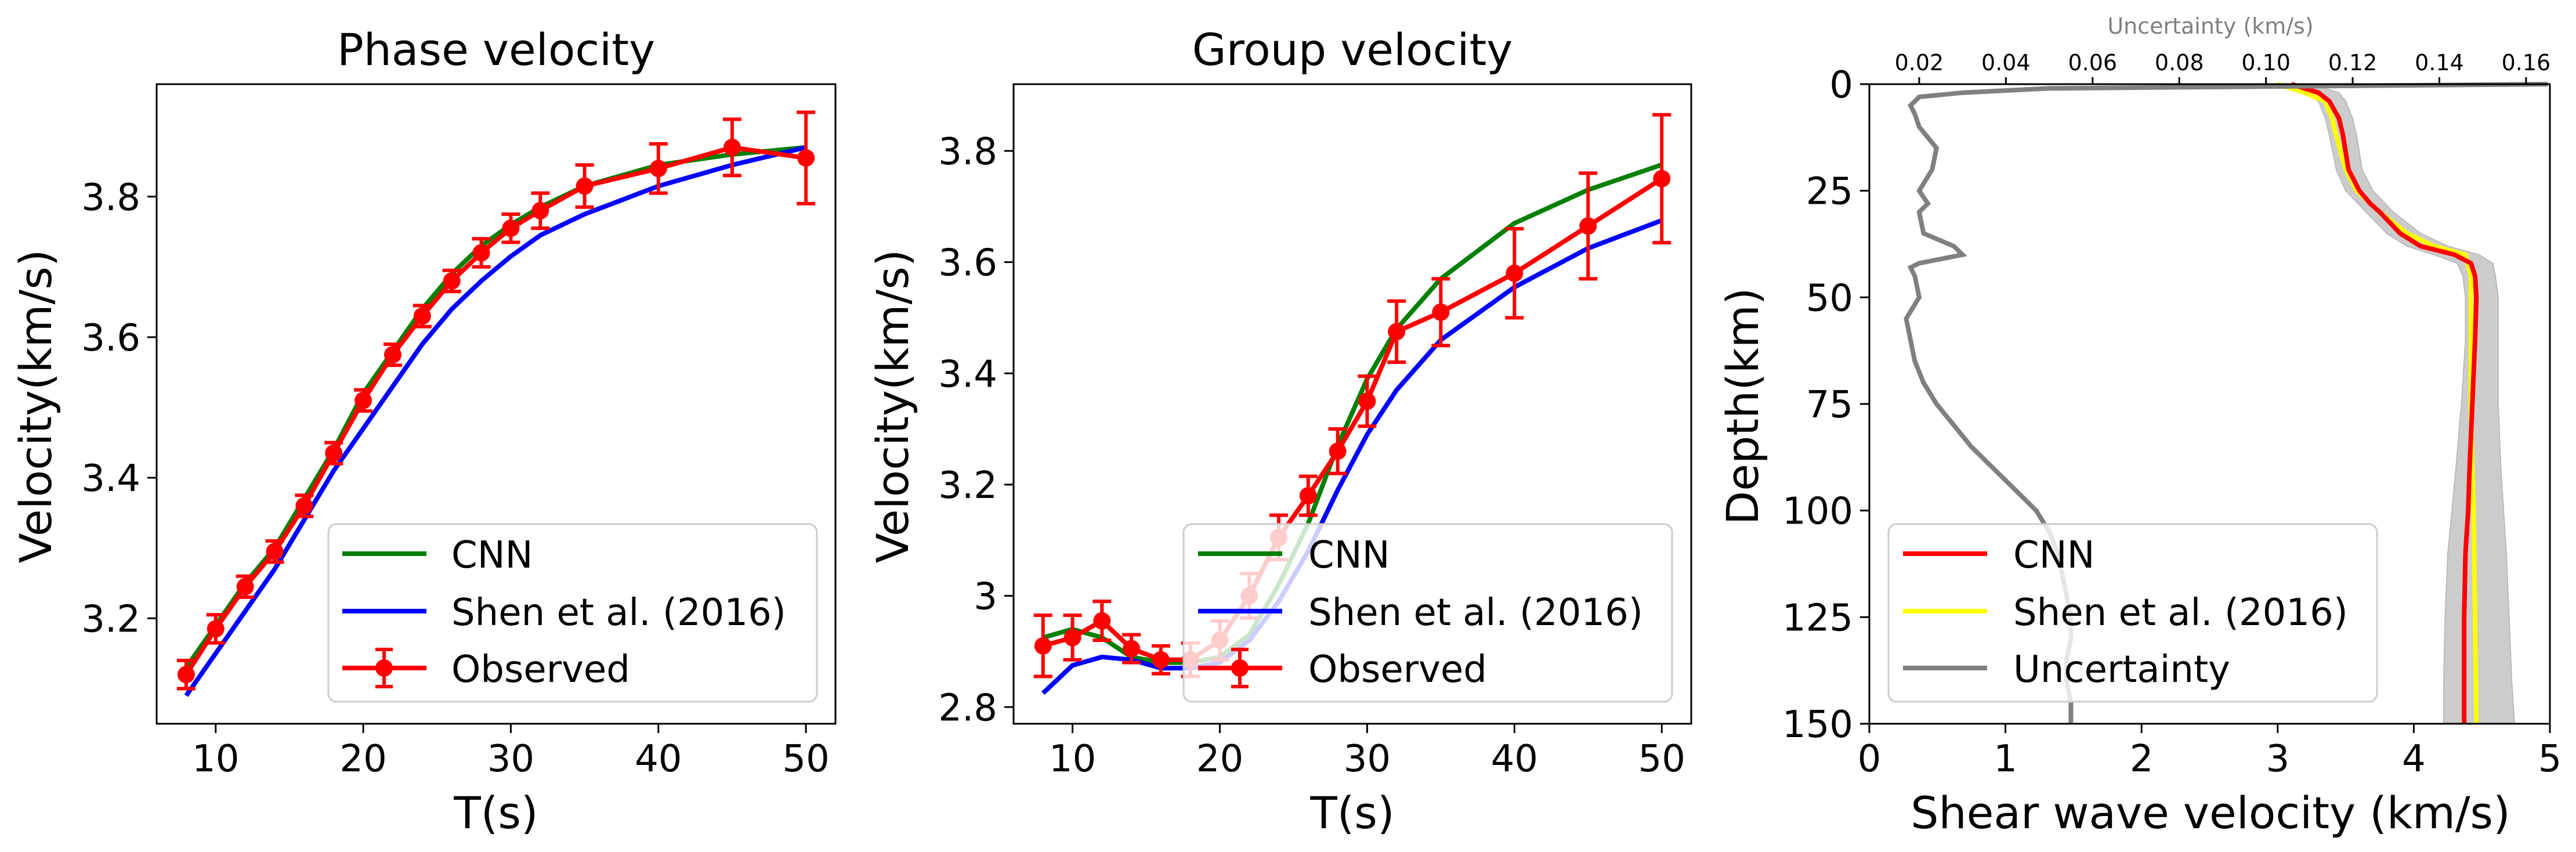 This screenshot has width=2576, height=852. I want to click on group-xlabel: T(s), so click(1351, 813).